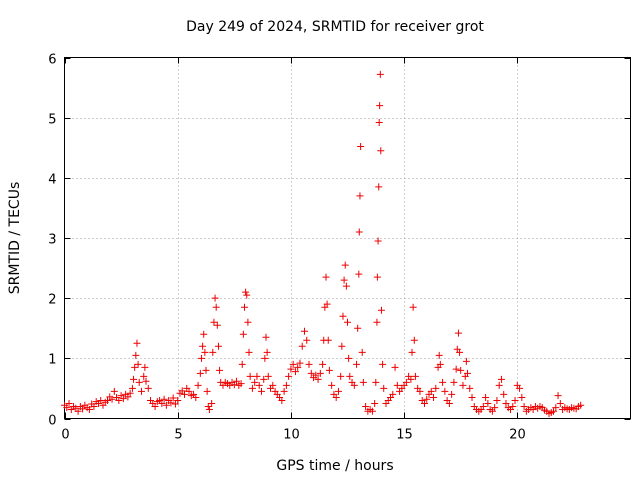  What do you see at coordinates (404, 435) in the screenshot?
I see `x-tick-label: 15` at bounding box center [404, 435].